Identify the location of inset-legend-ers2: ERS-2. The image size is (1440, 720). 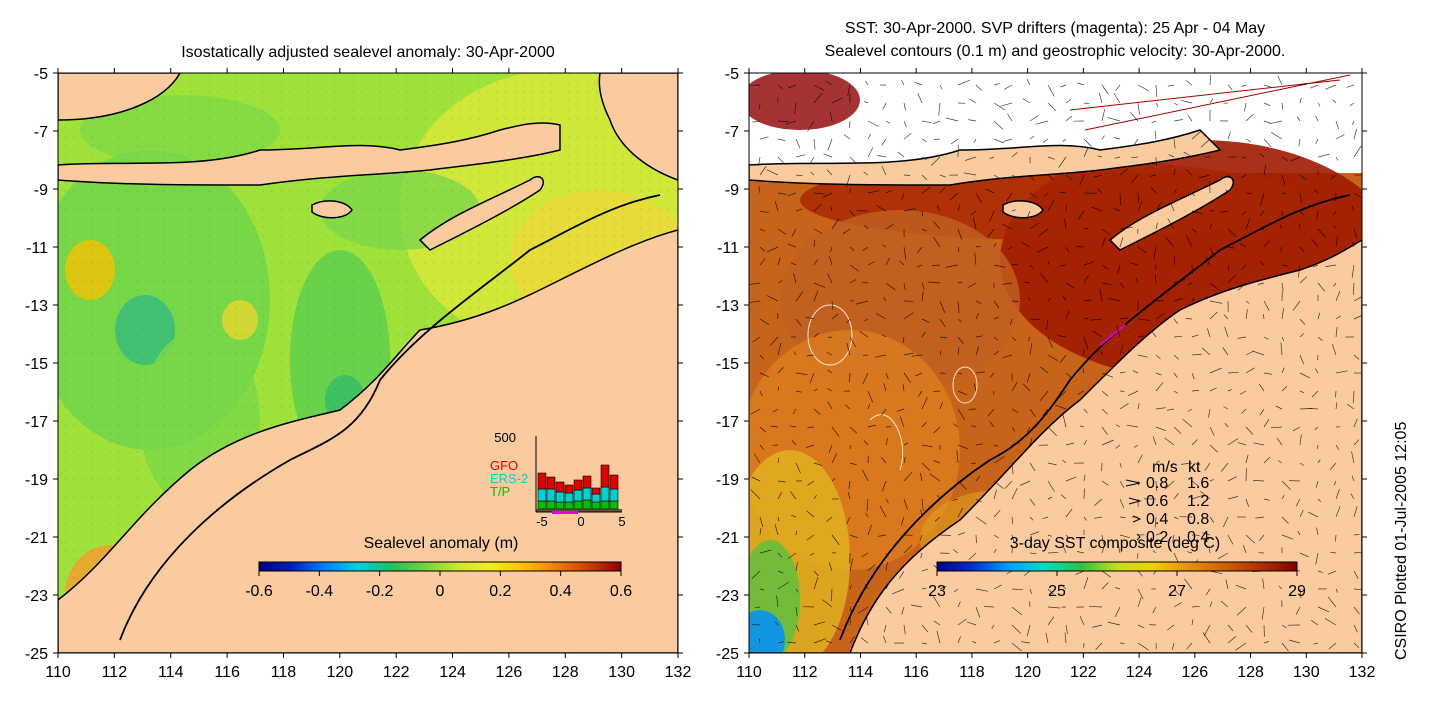
(509, 478).